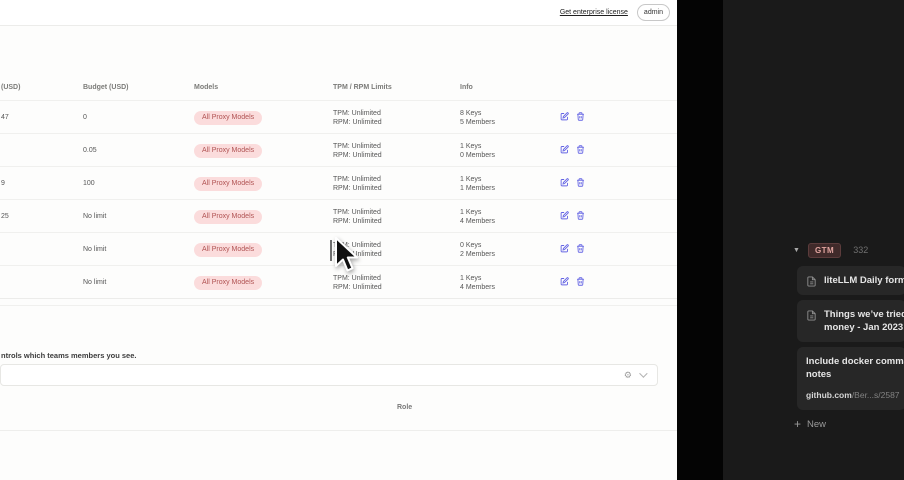 This screenshot has width=904, height=480. What do you see at coordinates (864, 314) in the screenshot?
I see `note-title: Things we’ve tried` at bounding box center [864, 314].